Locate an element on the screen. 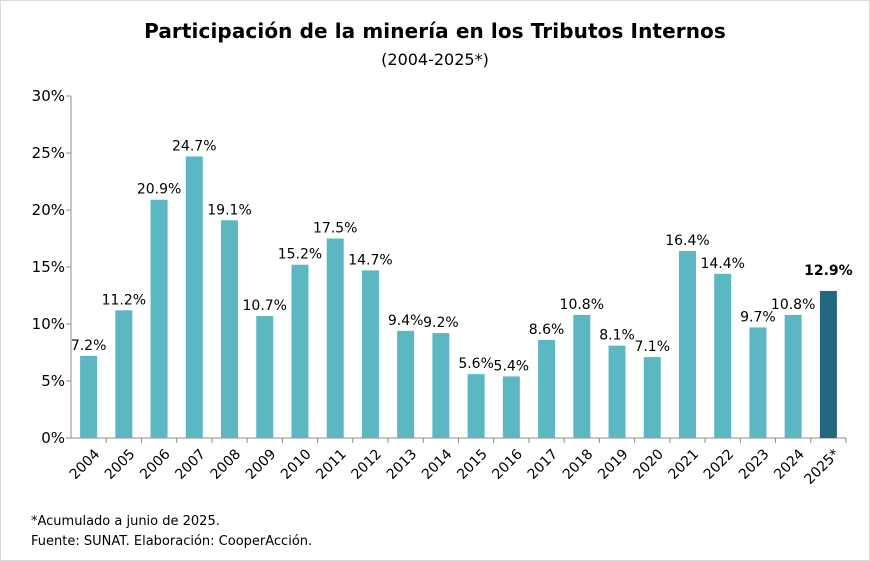 Image resolution: width=870 pixels, height=561 pixels. x-tick-label: 2021 is located at coordinates (684, 464).